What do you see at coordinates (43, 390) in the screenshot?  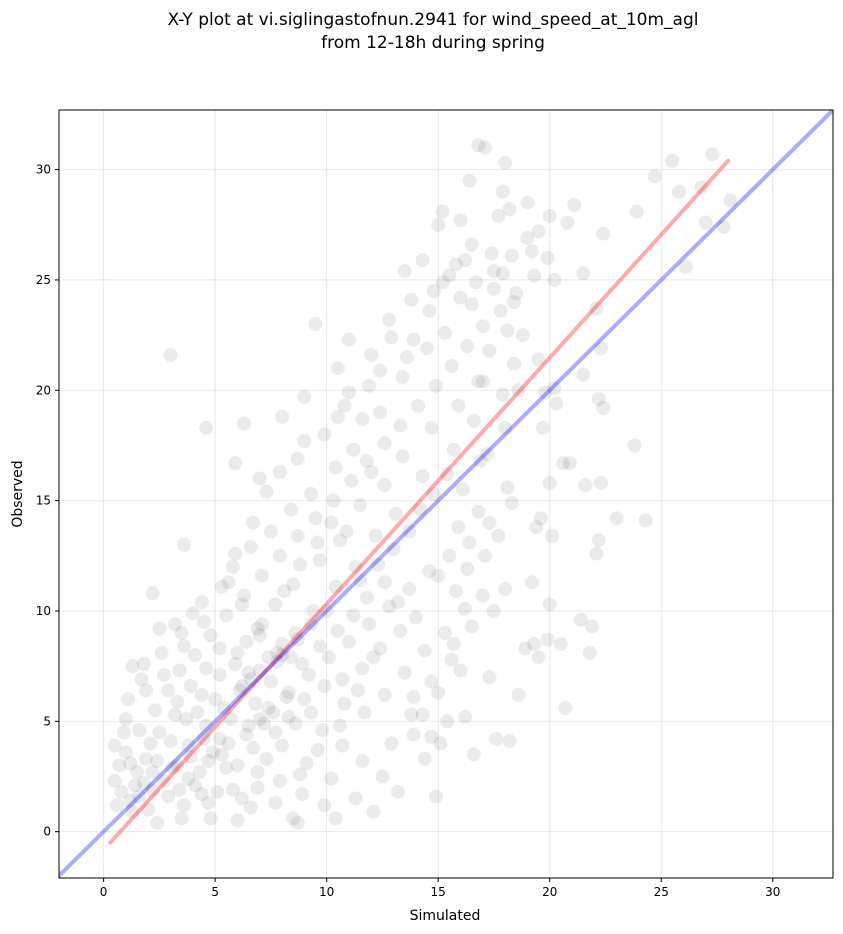 I see `y-tick-label: 20` at bounding box center [43, 390].